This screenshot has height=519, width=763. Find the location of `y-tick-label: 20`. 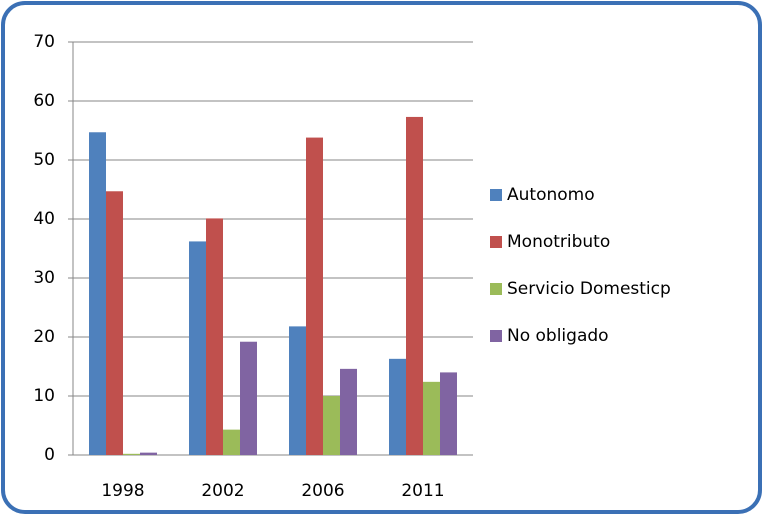

y-tick-label: 20 is located at coordinates (44, 337).